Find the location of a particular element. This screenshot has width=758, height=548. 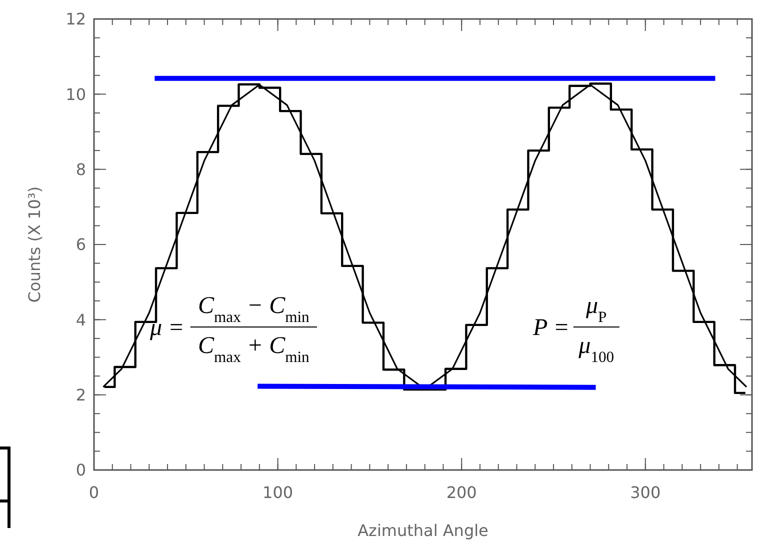

x-axis-title: Azimuthal Angle is located at coordinates (423, 530).